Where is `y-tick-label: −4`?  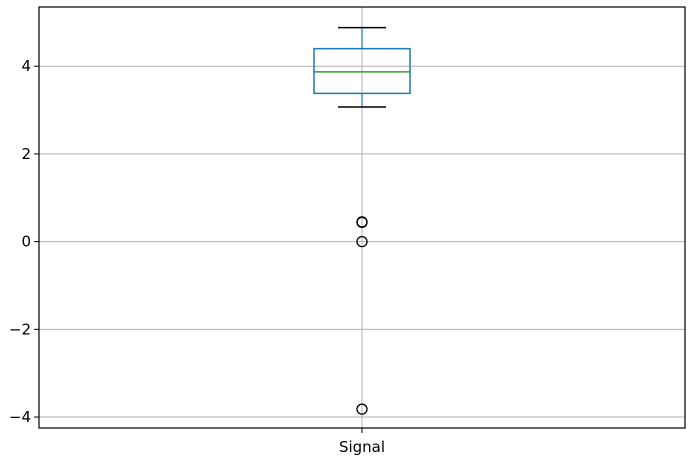
y-tick-label: −4 is located at coordinates (20, 417).